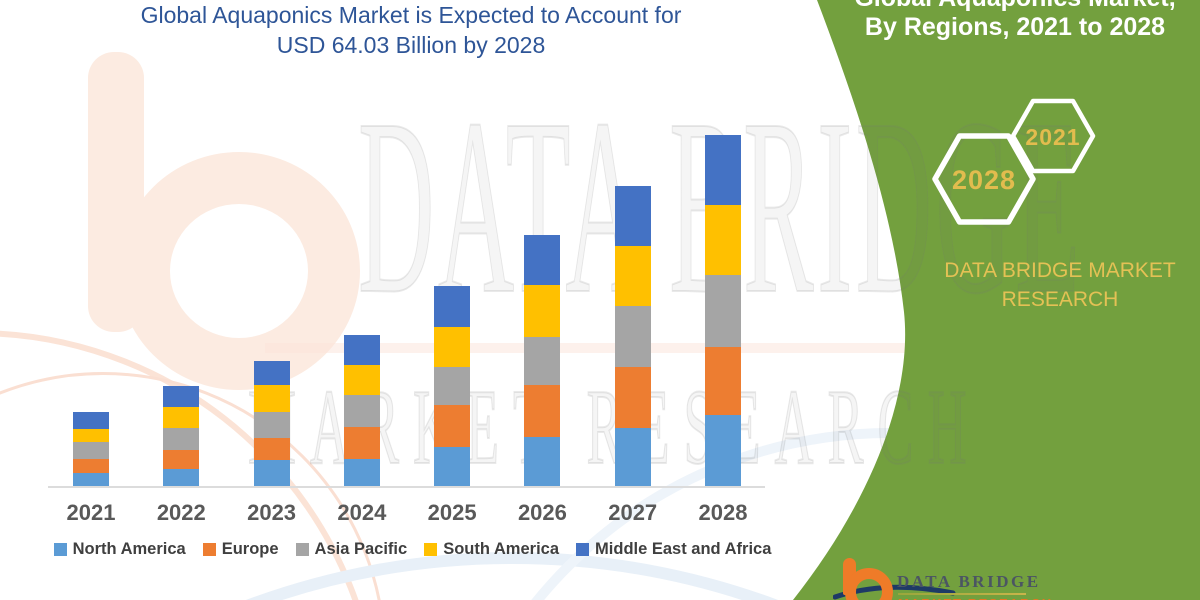 This screenshot has height=600, width=1200. Describe the element at coordinates (452, 347) in the screenshot. I see `bar-segment-2025-south-america` at that location.